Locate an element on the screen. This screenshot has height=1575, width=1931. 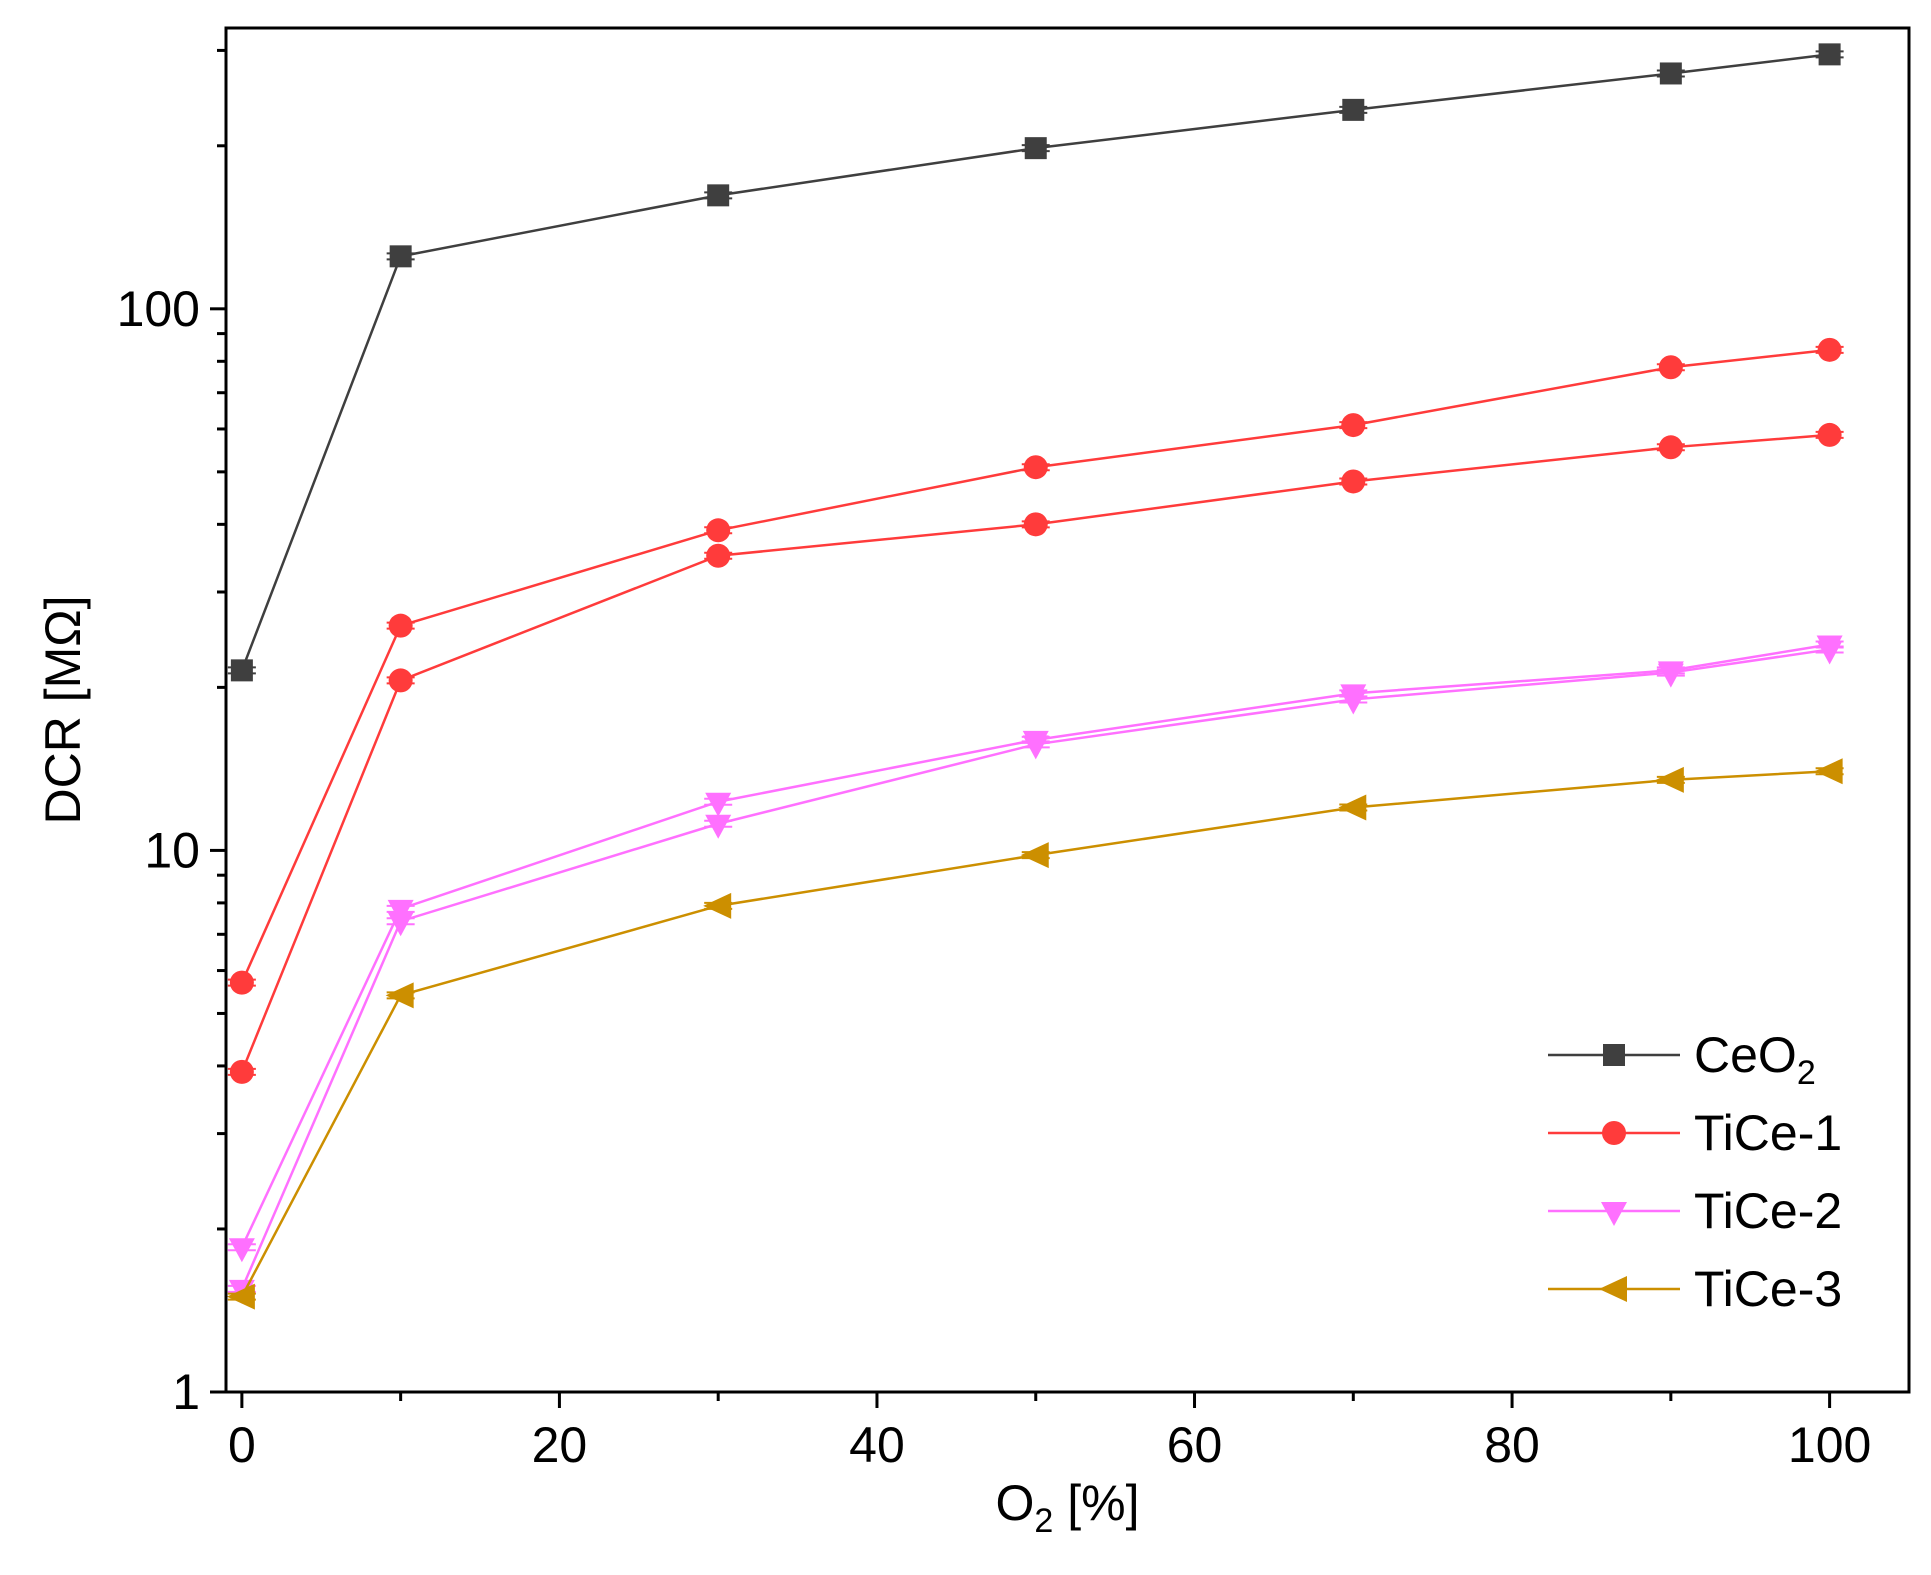
legend-label-sub: 2 is located at coordinates (1806, 1073).